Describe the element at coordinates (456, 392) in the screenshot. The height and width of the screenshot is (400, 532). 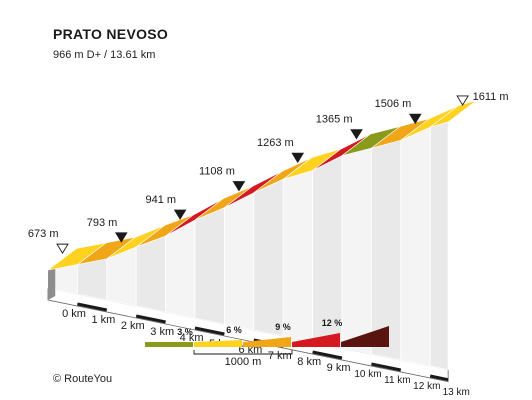
I see `km-tick-label: 13 km` at that location.